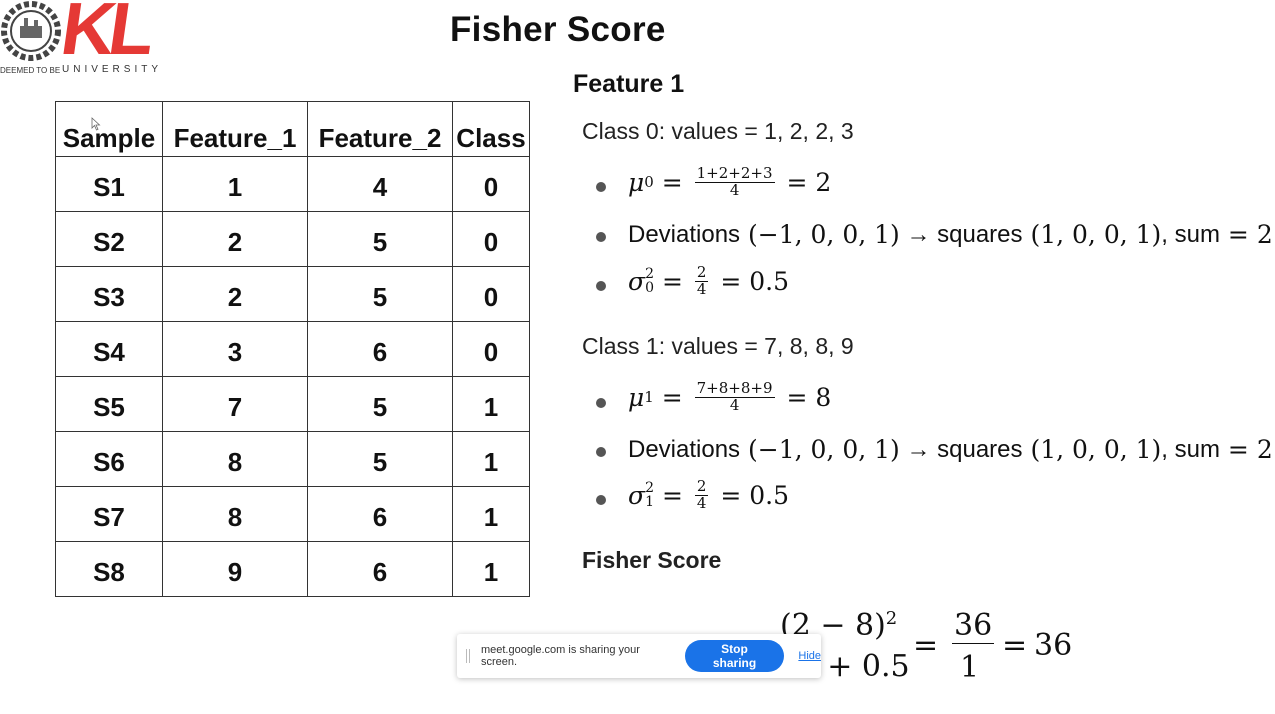  Describe the element at coordinates (652, 560) in the screenshot. I see `fisher-score-heading: Fisher Score` at that location.